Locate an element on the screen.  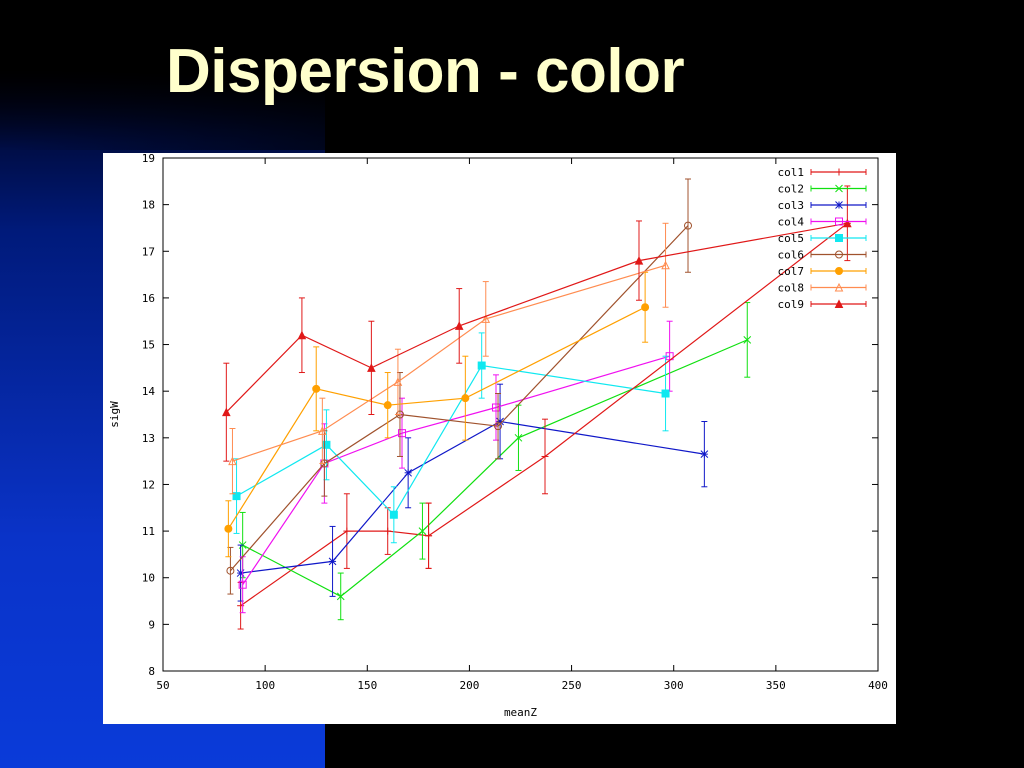
series-col5 is located at coordinates (451, 438).